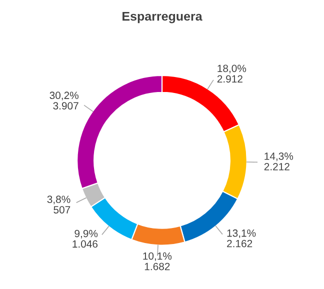 This screenshot has height=289, width=324. Describe the element at coordinates (241, 238) in the screenshot. I see `data-label: 13,1% 2.162` at that location.